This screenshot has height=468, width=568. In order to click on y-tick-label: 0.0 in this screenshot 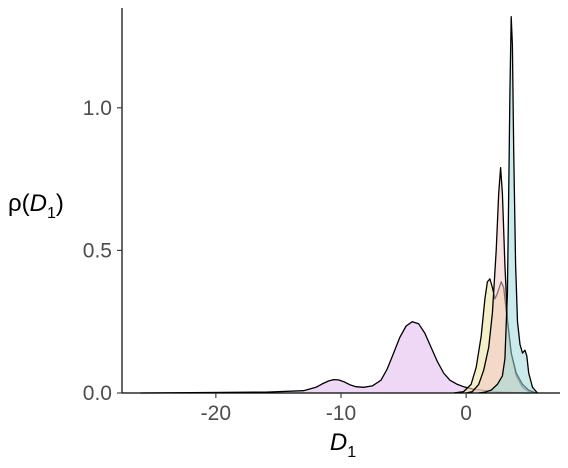, I will do `click(97, 393)`.